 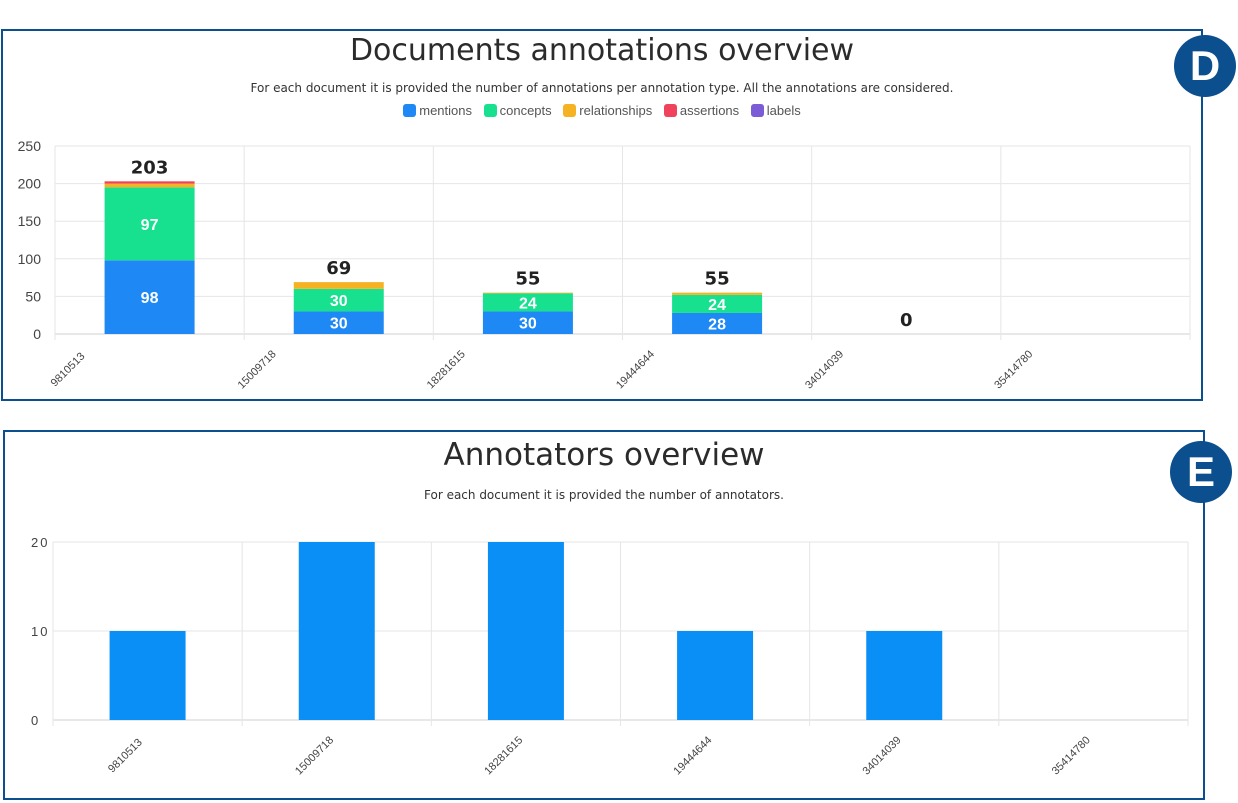 What do you see at coordinates (616, 110) in the screenshot?
I see `legend-label: relationships` at bounding box center [616, 110].